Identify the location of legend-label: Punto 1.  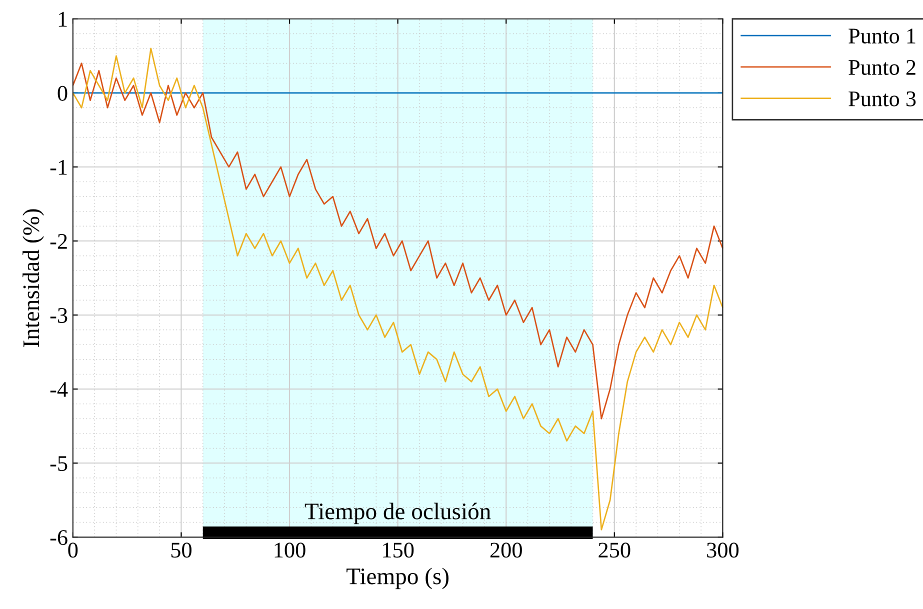
(882, 36).